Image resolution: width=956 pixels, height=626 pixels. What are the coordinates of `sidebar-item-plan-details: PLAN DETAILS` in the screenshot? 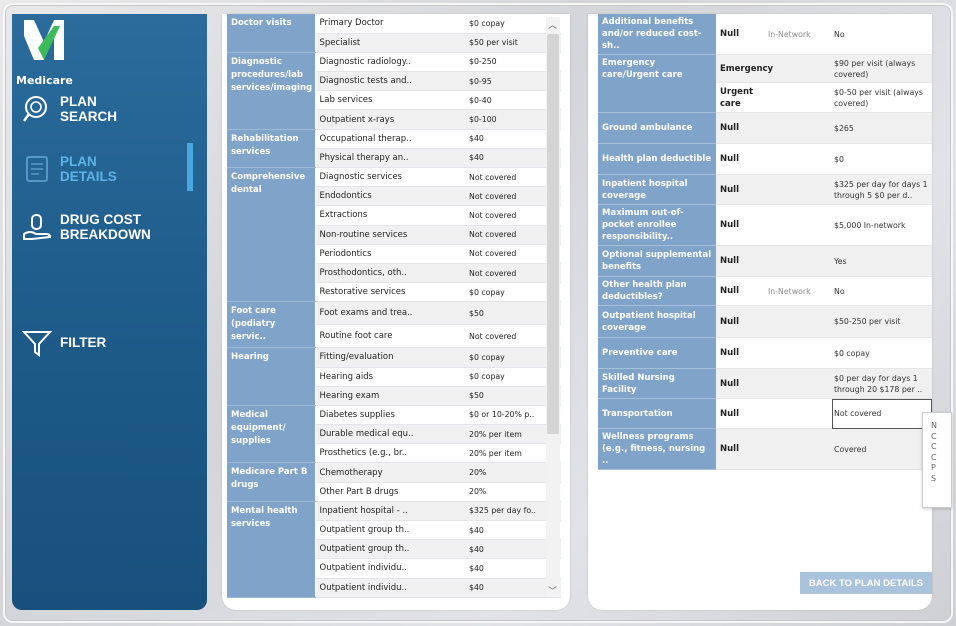 It's located at (69, 169).